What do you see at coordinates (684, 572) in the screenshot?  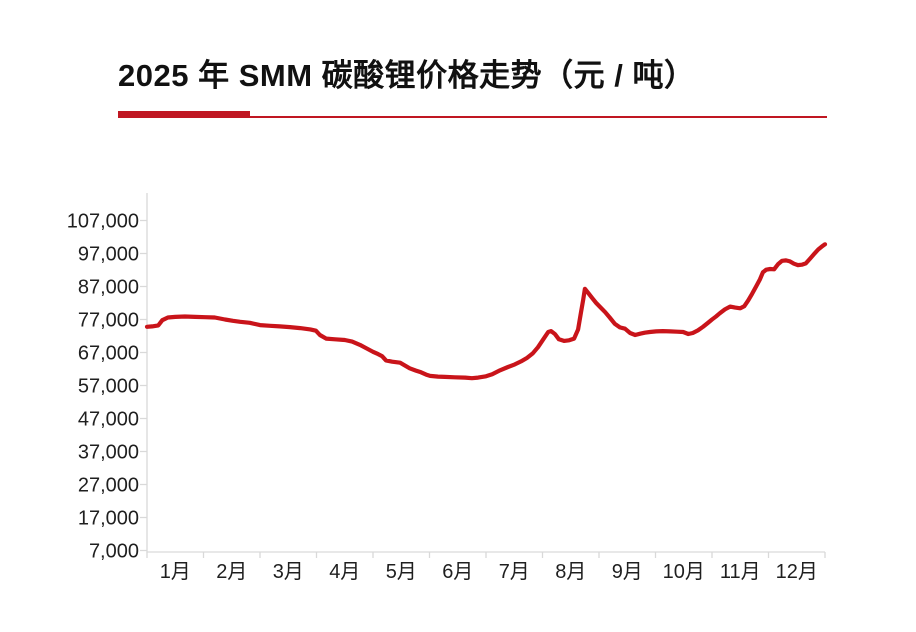 I see `x-axis-tick-label: 10月` at bounding box center [684, 572].